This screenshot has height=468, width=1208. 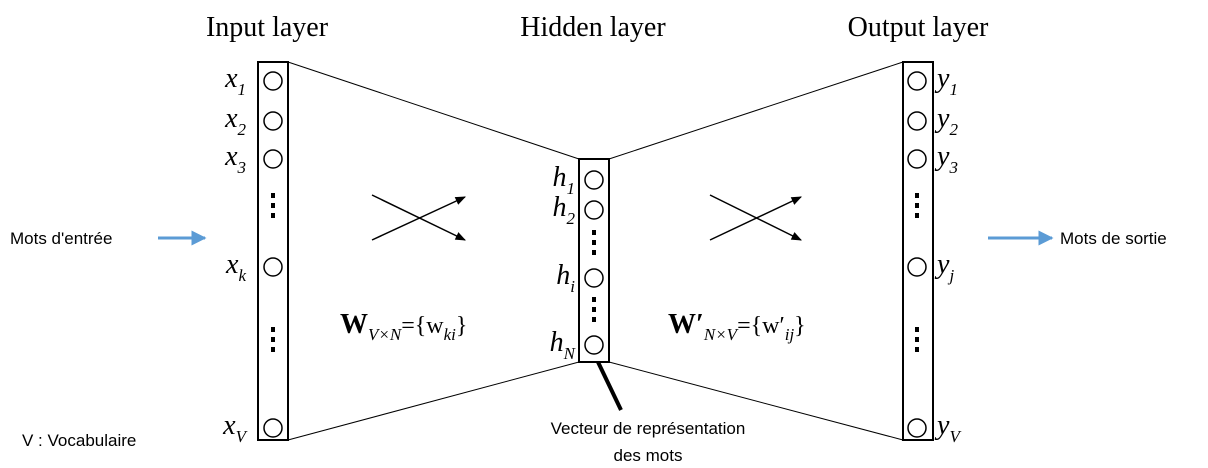 What do you see at coordinates (572, 286) in the screenshot?
I see `node-label-sub: i` at bounding box center [572, 286].